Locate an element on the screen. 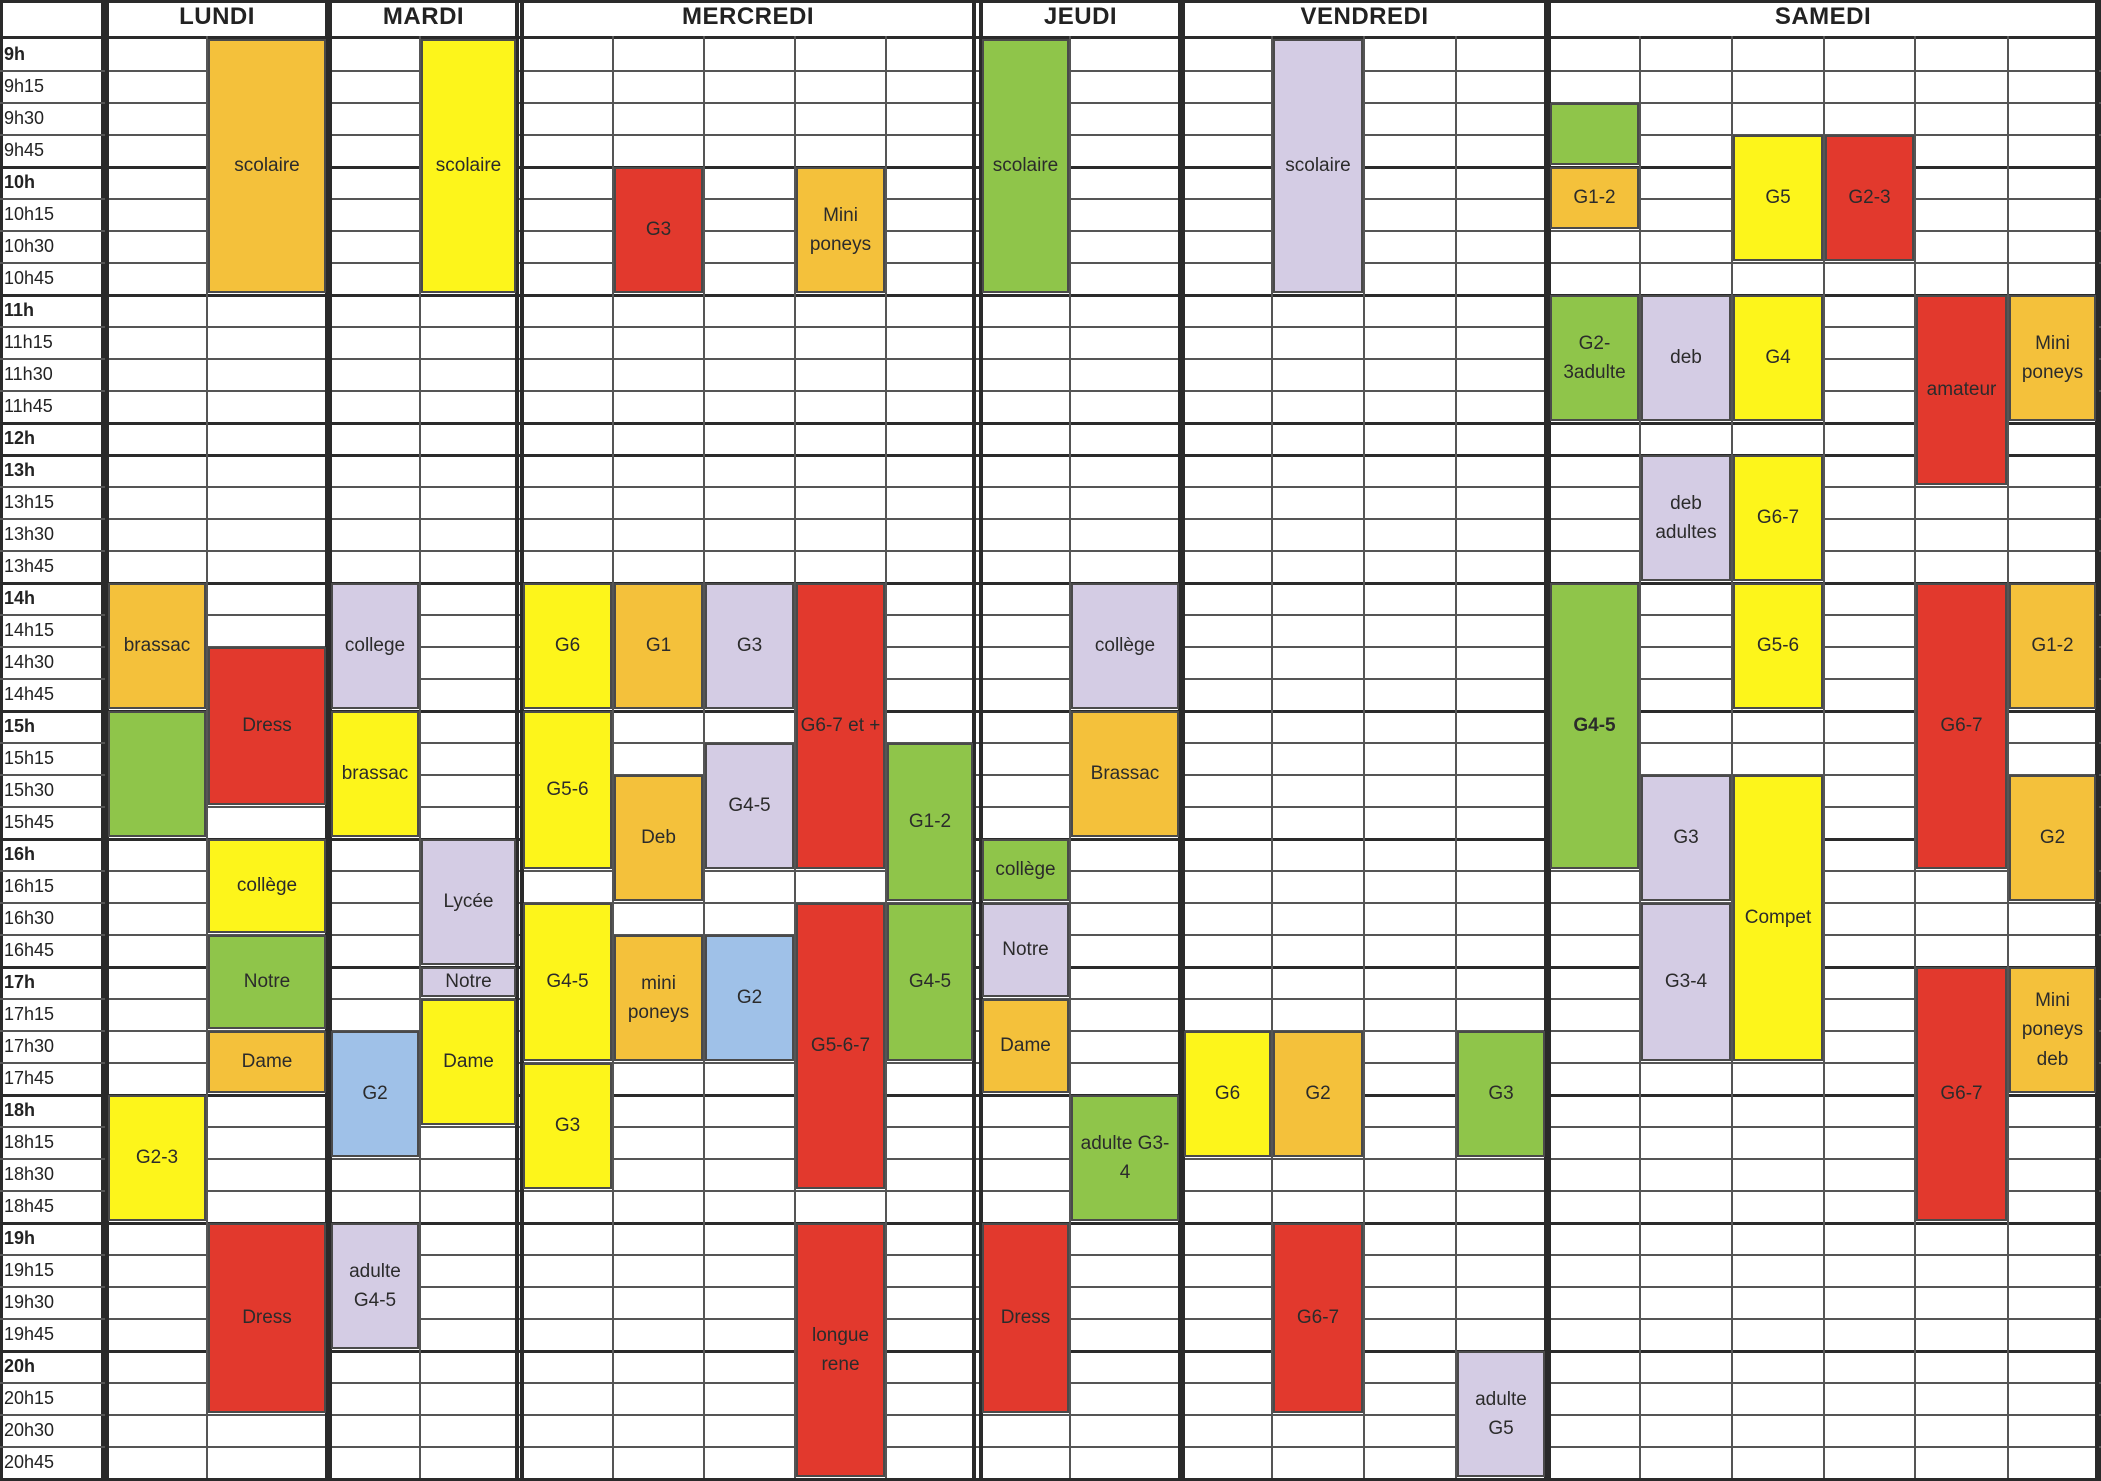  frame-left is located at coordinates (1, 740).